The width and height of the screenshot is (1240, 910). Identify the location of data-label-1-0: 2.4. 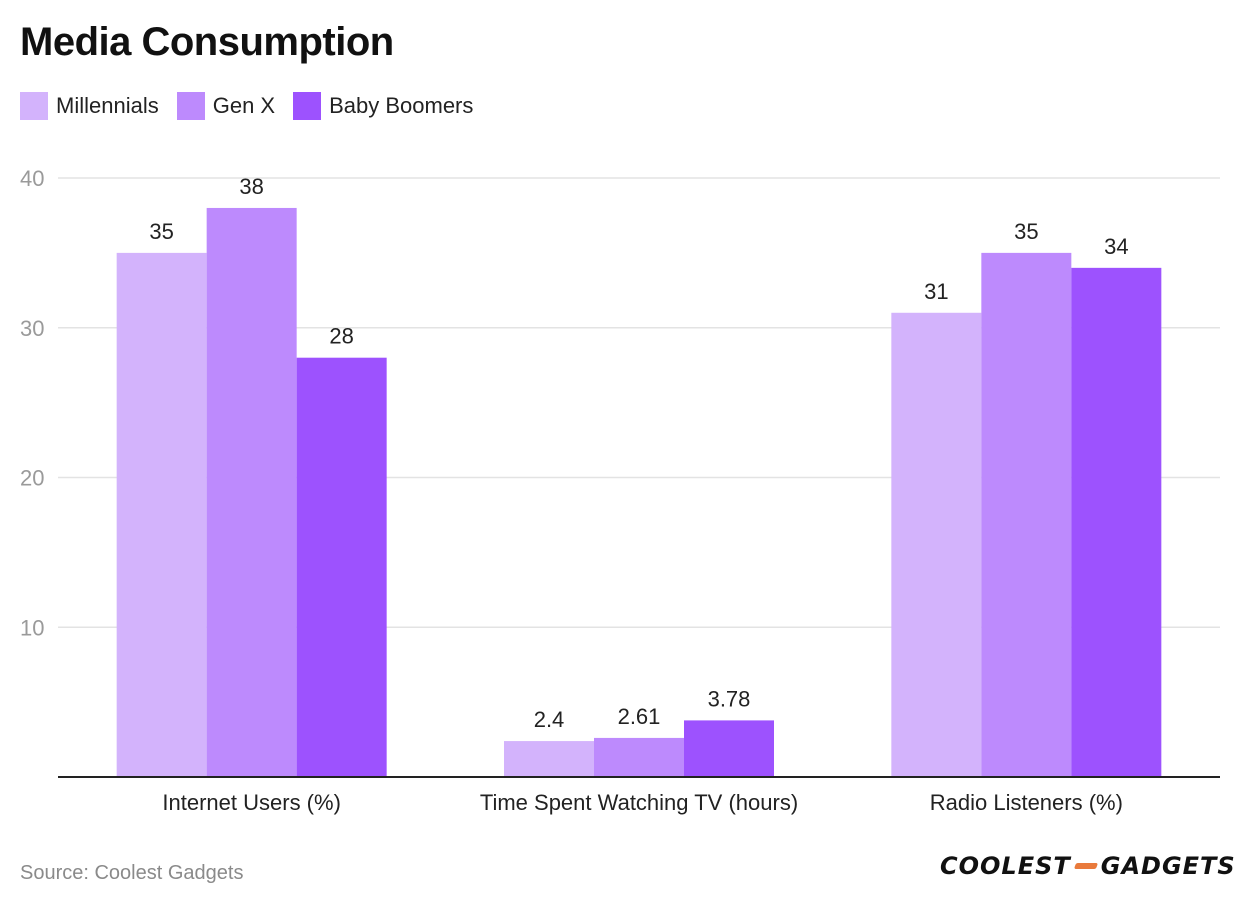
(549, 719).